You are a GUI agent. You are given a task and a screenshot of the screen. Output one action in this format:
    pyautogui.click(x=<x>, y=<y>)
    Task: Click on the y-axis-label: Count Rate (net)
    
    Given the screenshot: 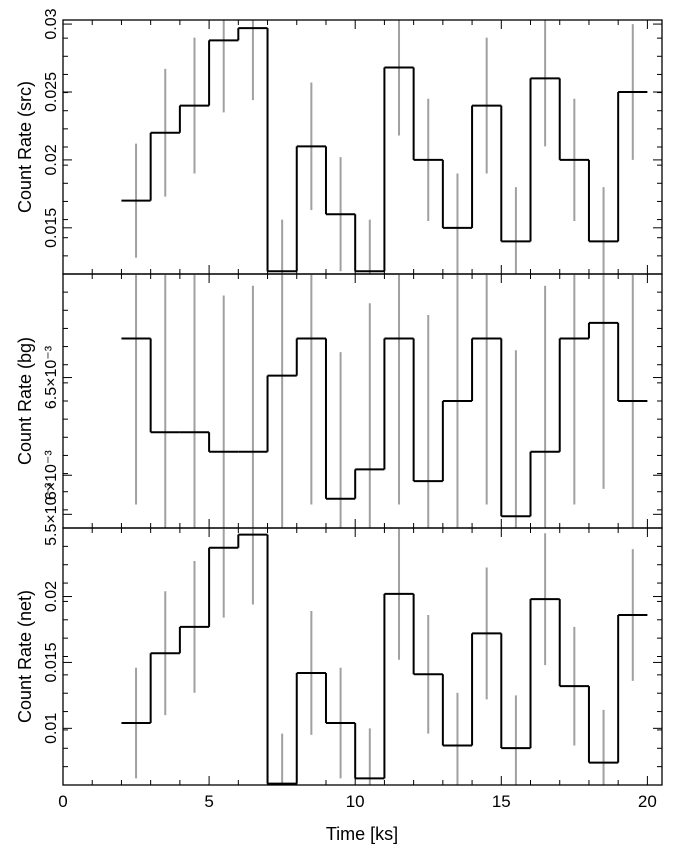 What is the action you would take?
    pyautogui.click(x=25, y=656)
    